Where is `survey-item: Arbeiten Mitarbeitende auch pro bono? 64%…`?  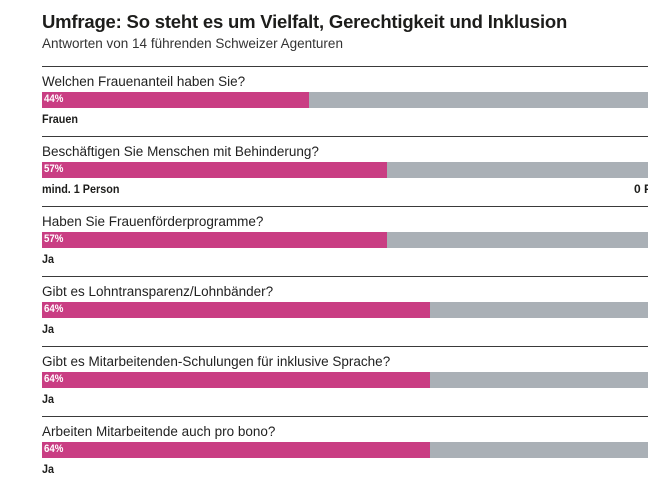 survey-item: Arbeiten Mitarbeitende auch pro bono? 64%… is located at coordinates (345, 451).